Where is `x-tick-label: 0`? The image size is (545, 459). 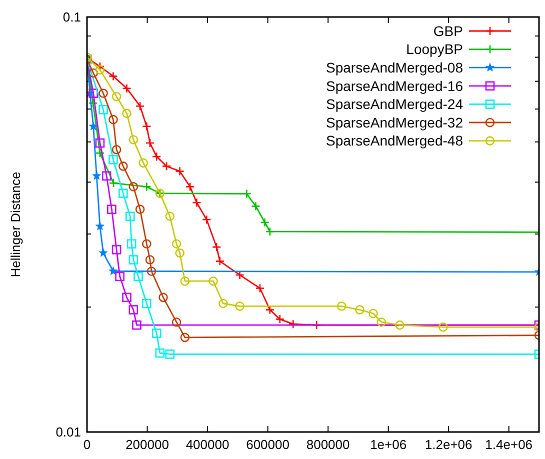 x-tick-label: 0 is located at coordinates (87, 444).